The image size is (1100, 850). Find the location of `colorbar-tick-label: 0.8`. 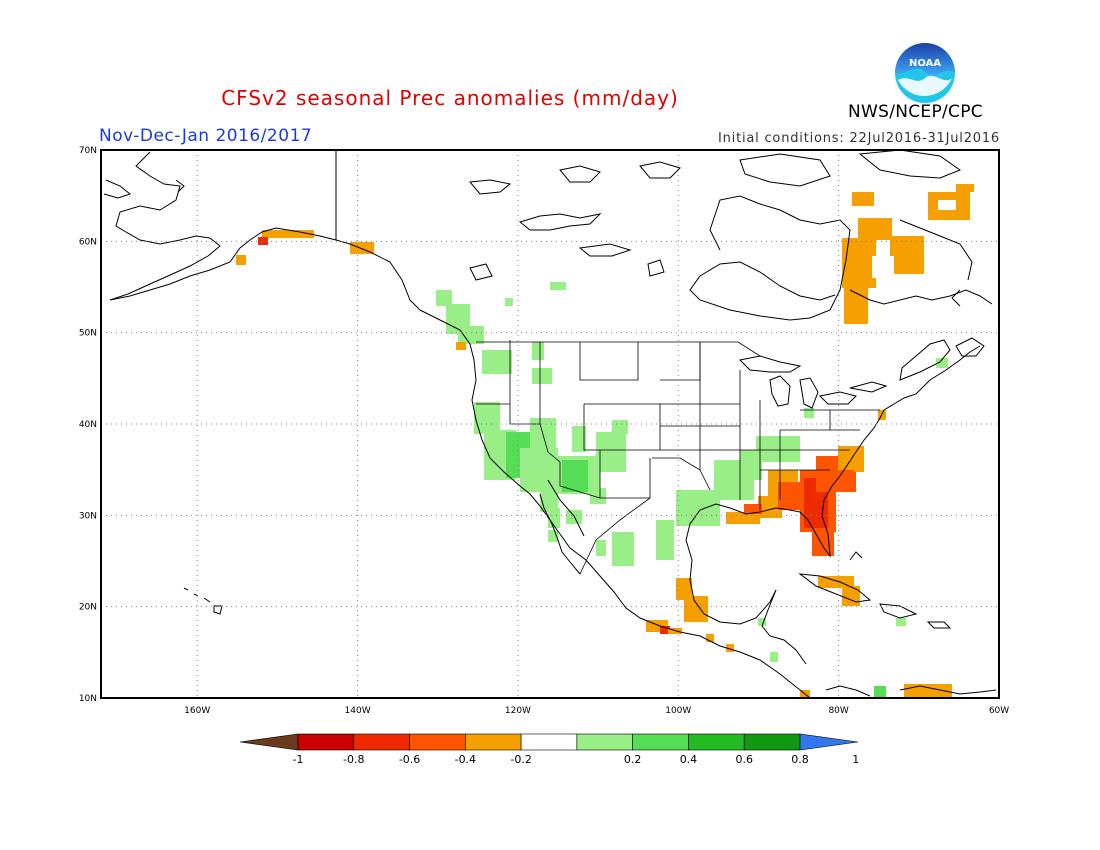

colorbar-tick-label: 0.8 is located at coordinates (800, 759).